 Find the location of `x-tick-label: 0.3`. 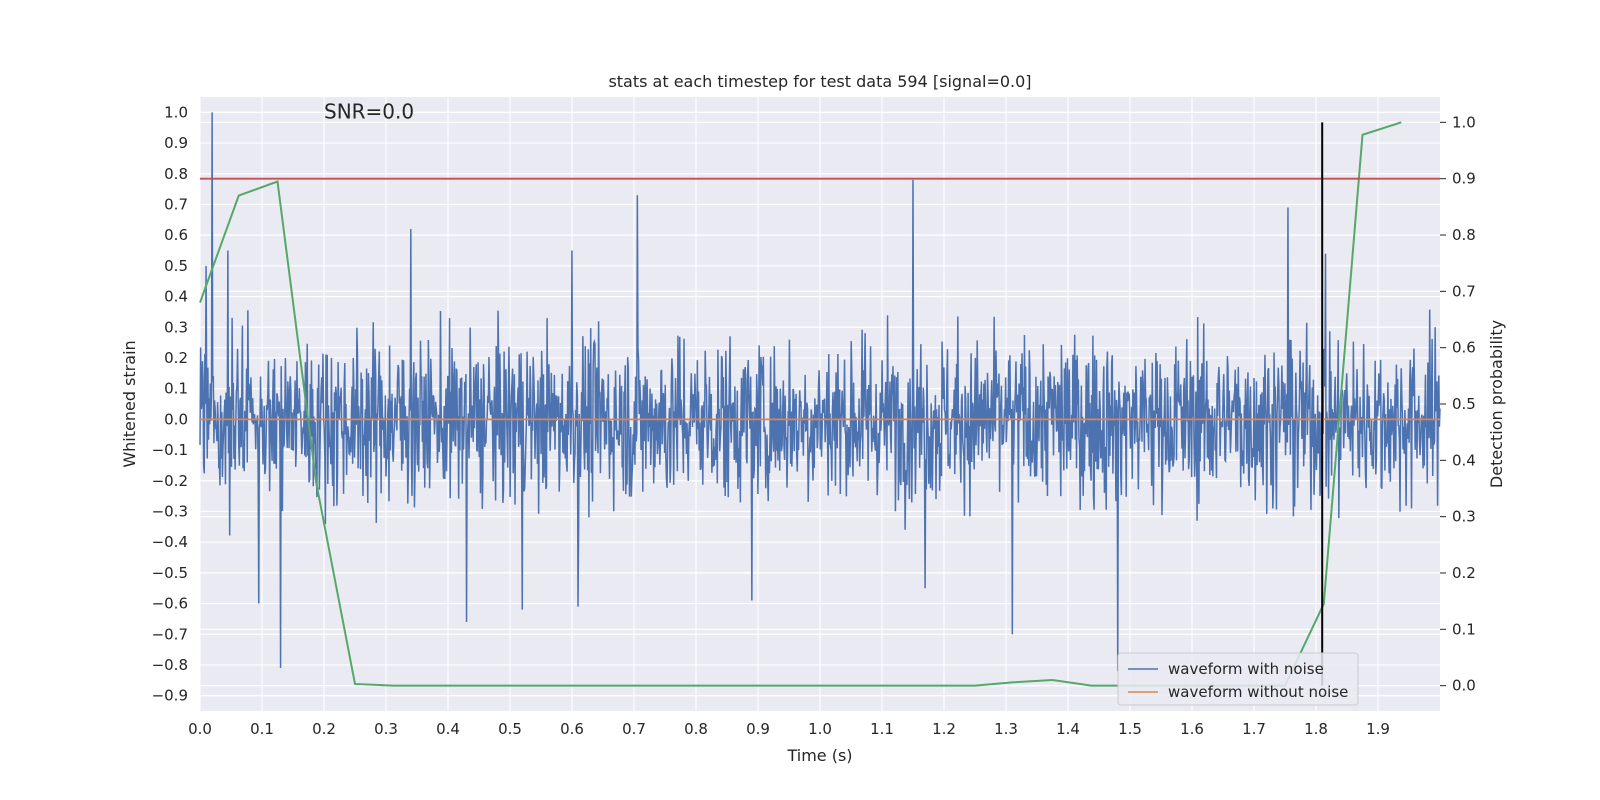

x-tick-label: 0.3 is located at coordinates (386, 729).